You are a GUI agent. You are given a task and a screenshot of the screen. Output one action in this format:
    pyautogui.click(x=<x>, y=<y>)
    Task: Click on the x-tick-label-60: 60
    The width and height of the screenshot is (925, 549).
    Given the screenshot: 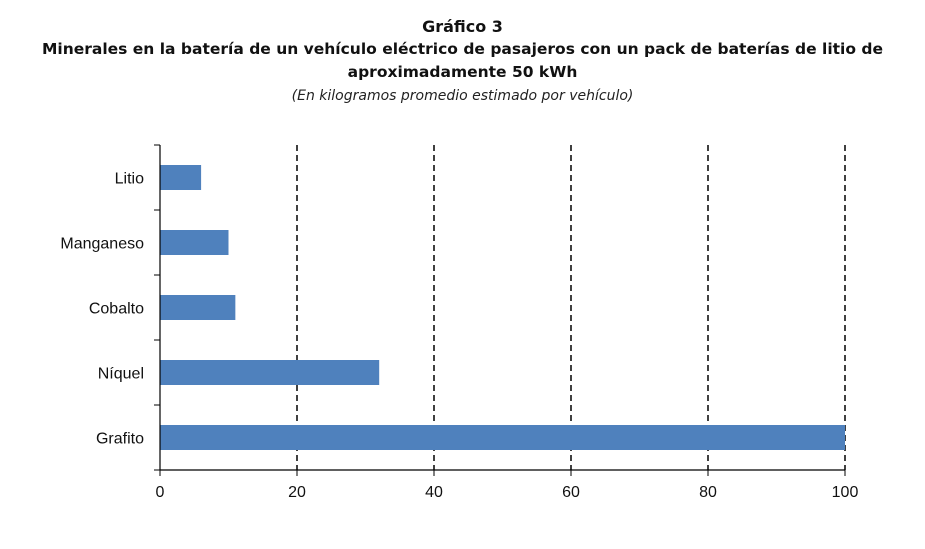 What is the action you would take?
    pyautogui.click(x=571, y=492)
    